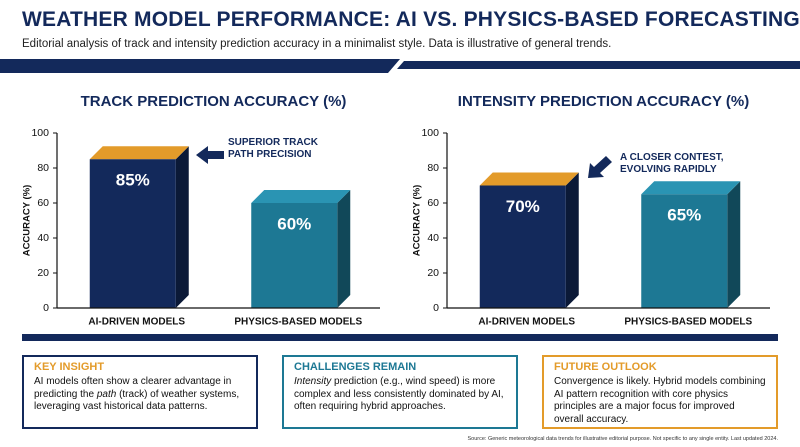  Describe the element at coordinates (605, 367) in the screenshot. I see `card-title: FUTURE OUTLOOK` at that location.